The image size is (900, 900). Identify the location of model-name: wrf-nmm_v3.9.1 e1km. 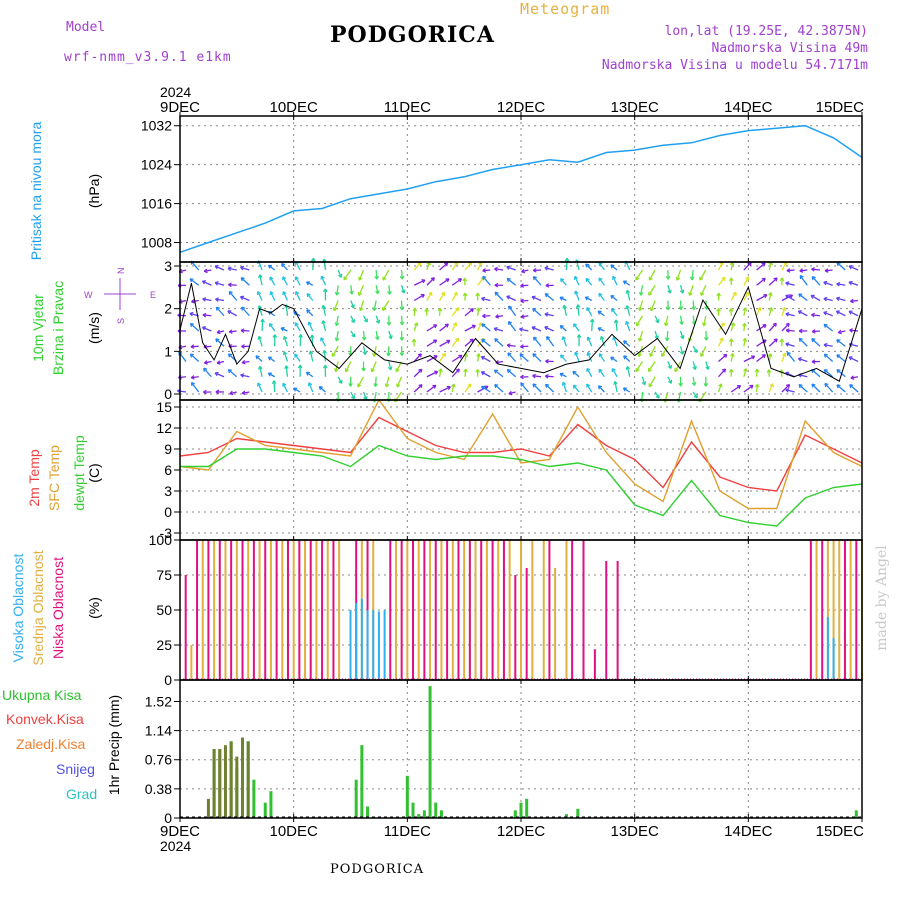
(148, 57).